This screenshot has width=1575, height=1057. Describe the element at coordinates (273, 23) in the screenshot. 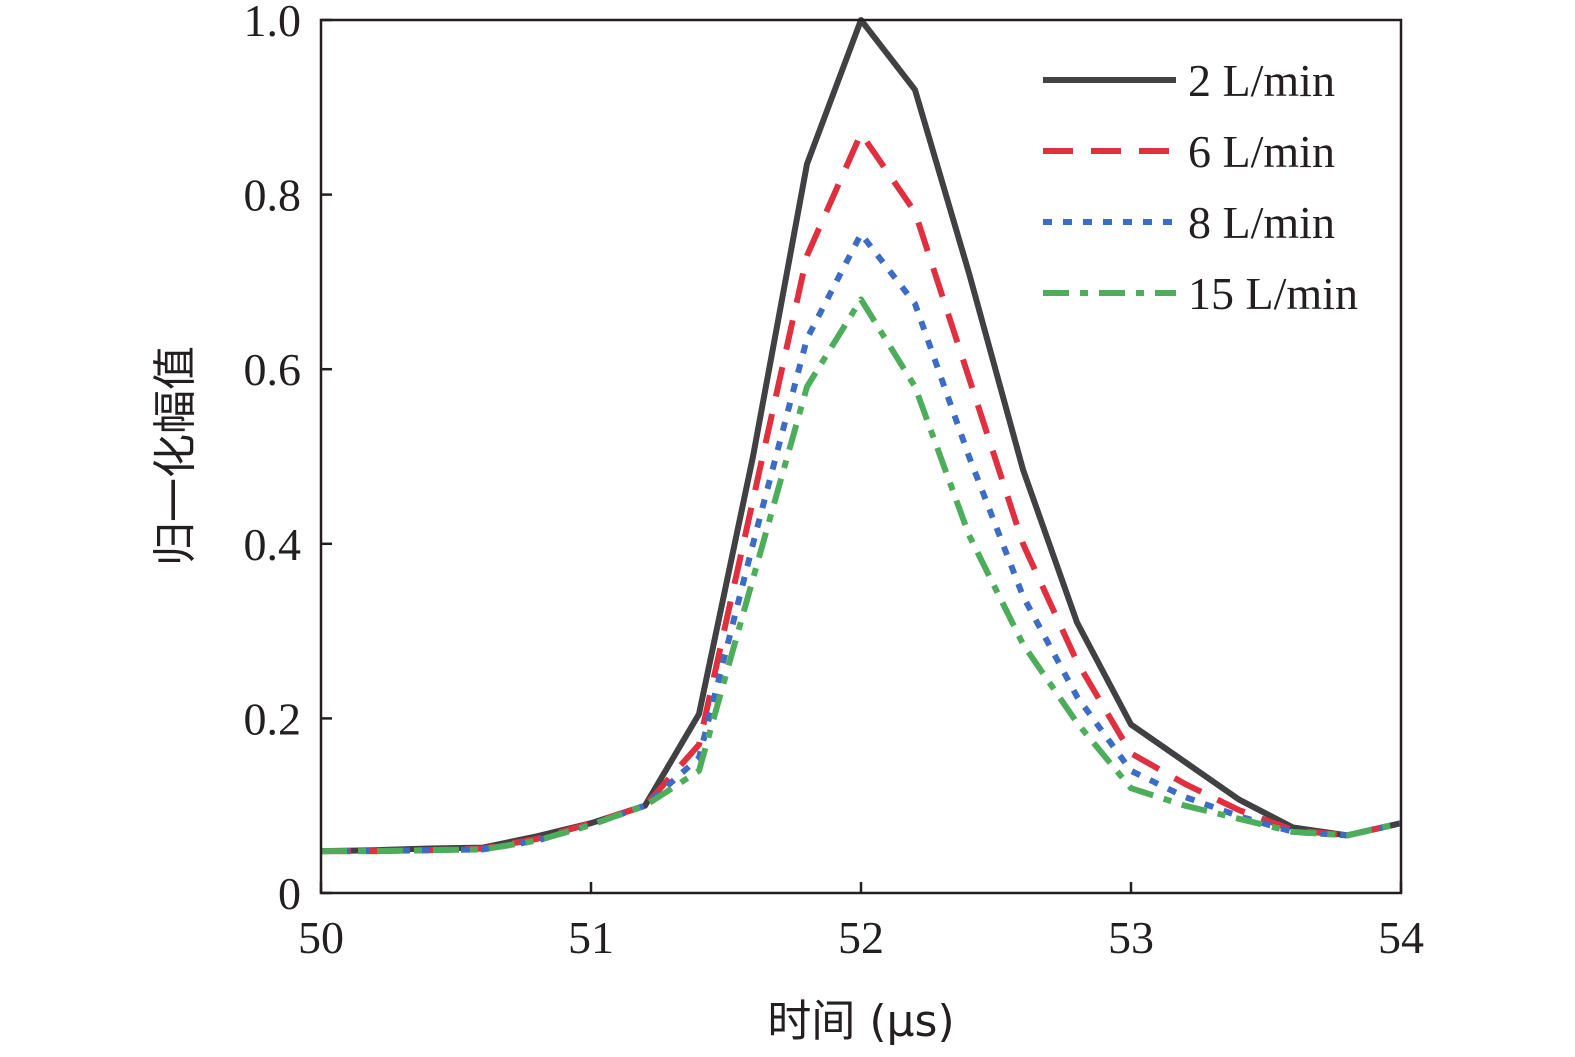

I see `y-tick-label: 1.0` at that location.